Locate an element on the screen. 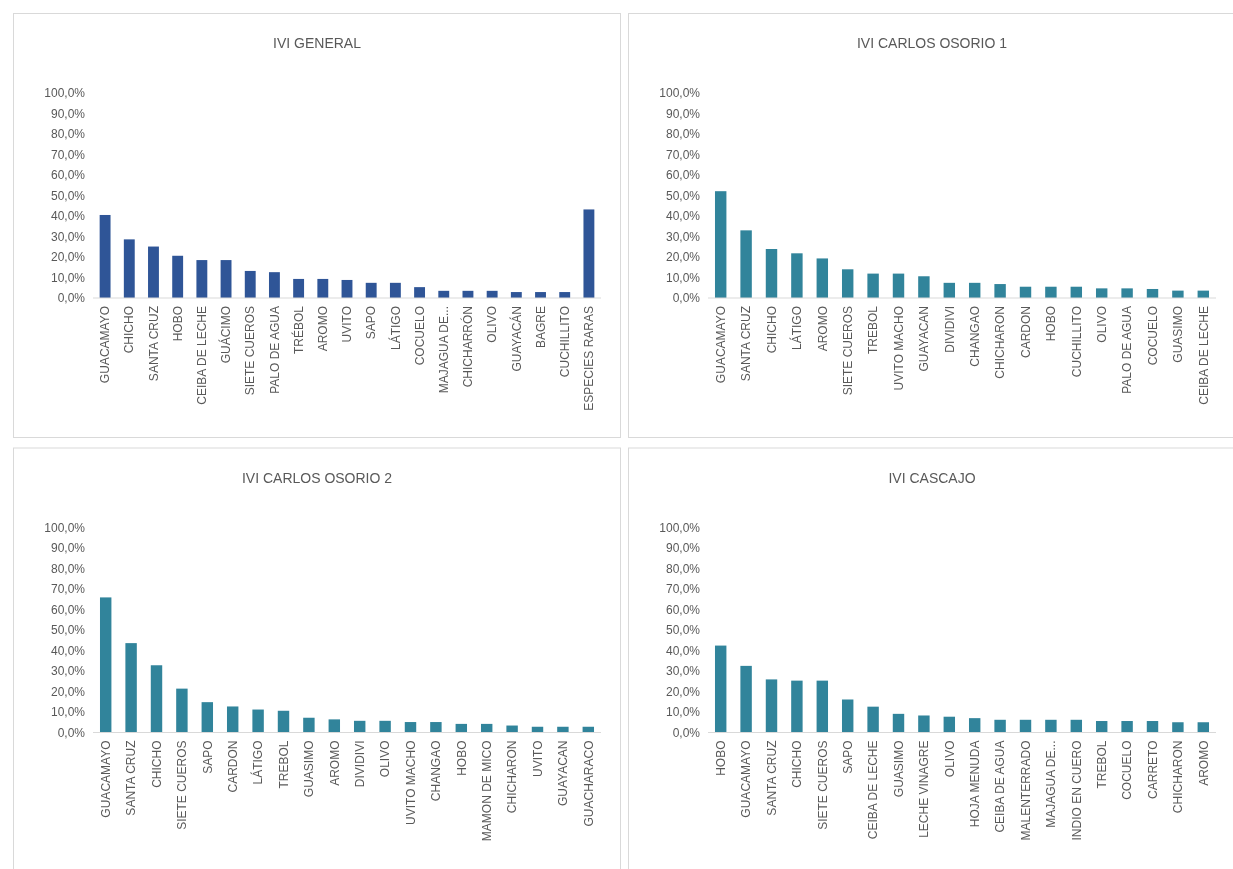  x-tick-label: CARRETO is located at coordinates (1152, 769).